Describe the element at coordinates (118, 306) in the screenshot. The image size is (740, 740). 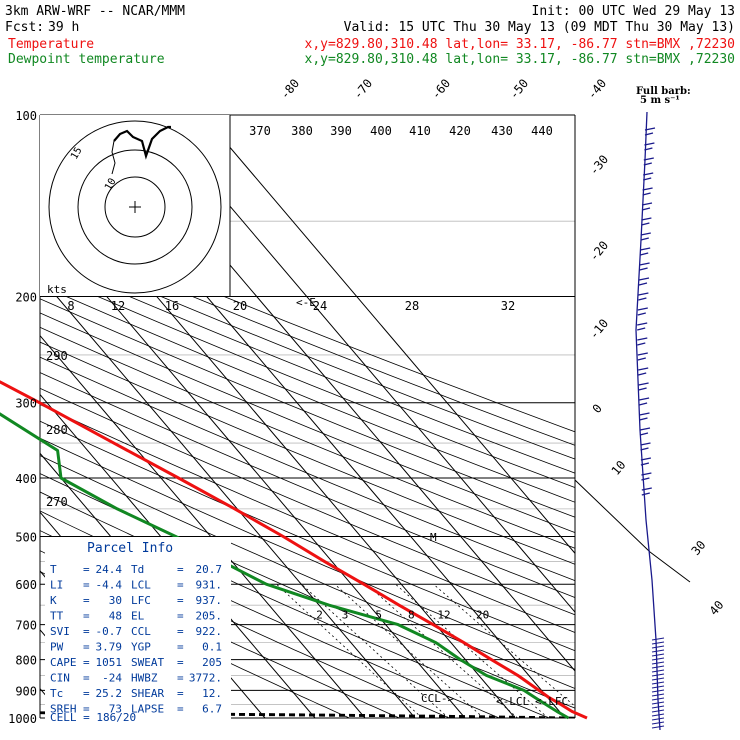
I see `hodograph-speed-label: 12` at that location.